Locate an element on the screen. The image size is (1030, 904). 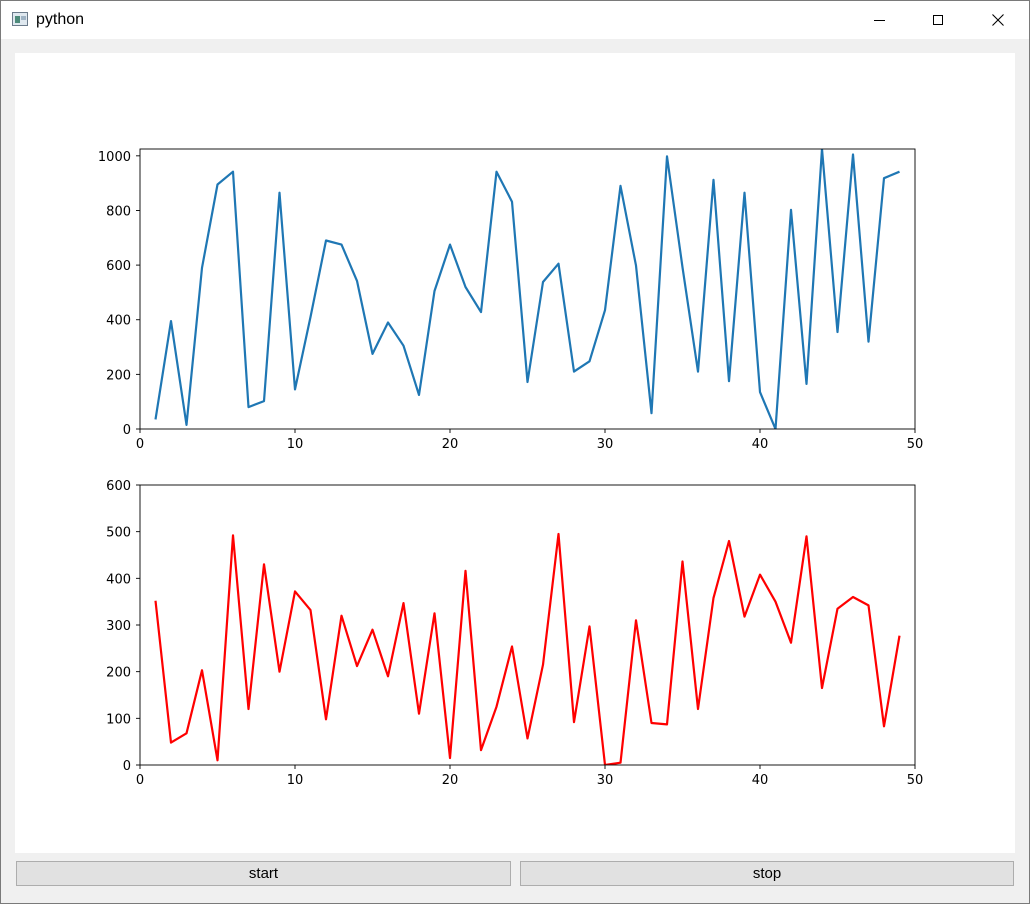
stop-button: stop is located at coordinates (767, 873).